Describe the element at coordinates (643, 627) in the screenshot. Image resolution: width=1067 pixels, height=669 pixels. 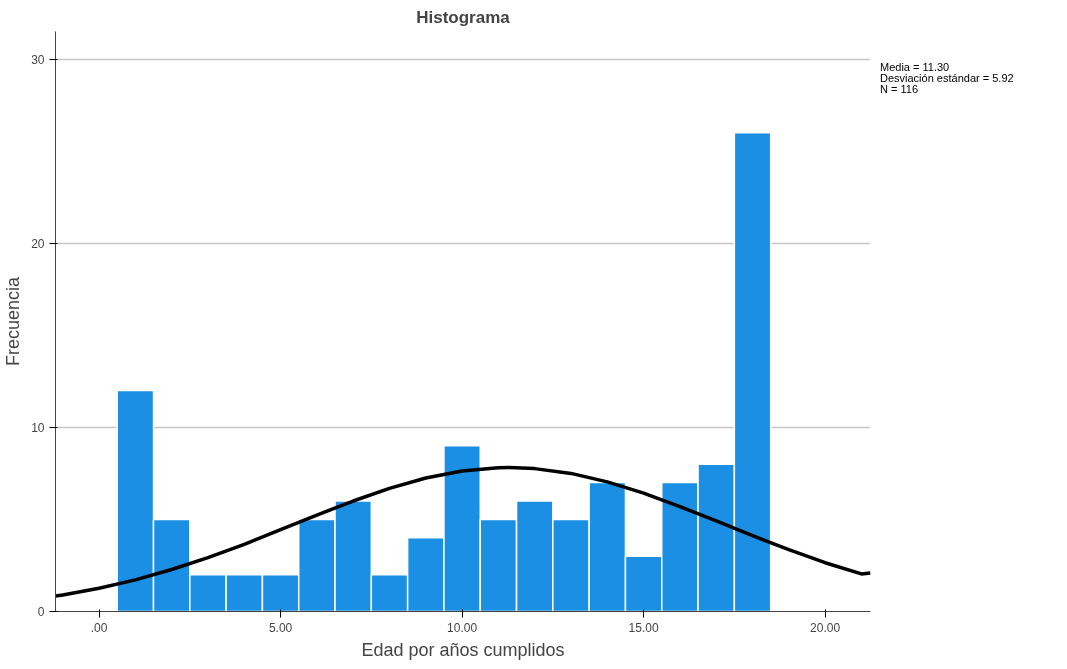
I see `x-tick-label: 15.00` at that location.